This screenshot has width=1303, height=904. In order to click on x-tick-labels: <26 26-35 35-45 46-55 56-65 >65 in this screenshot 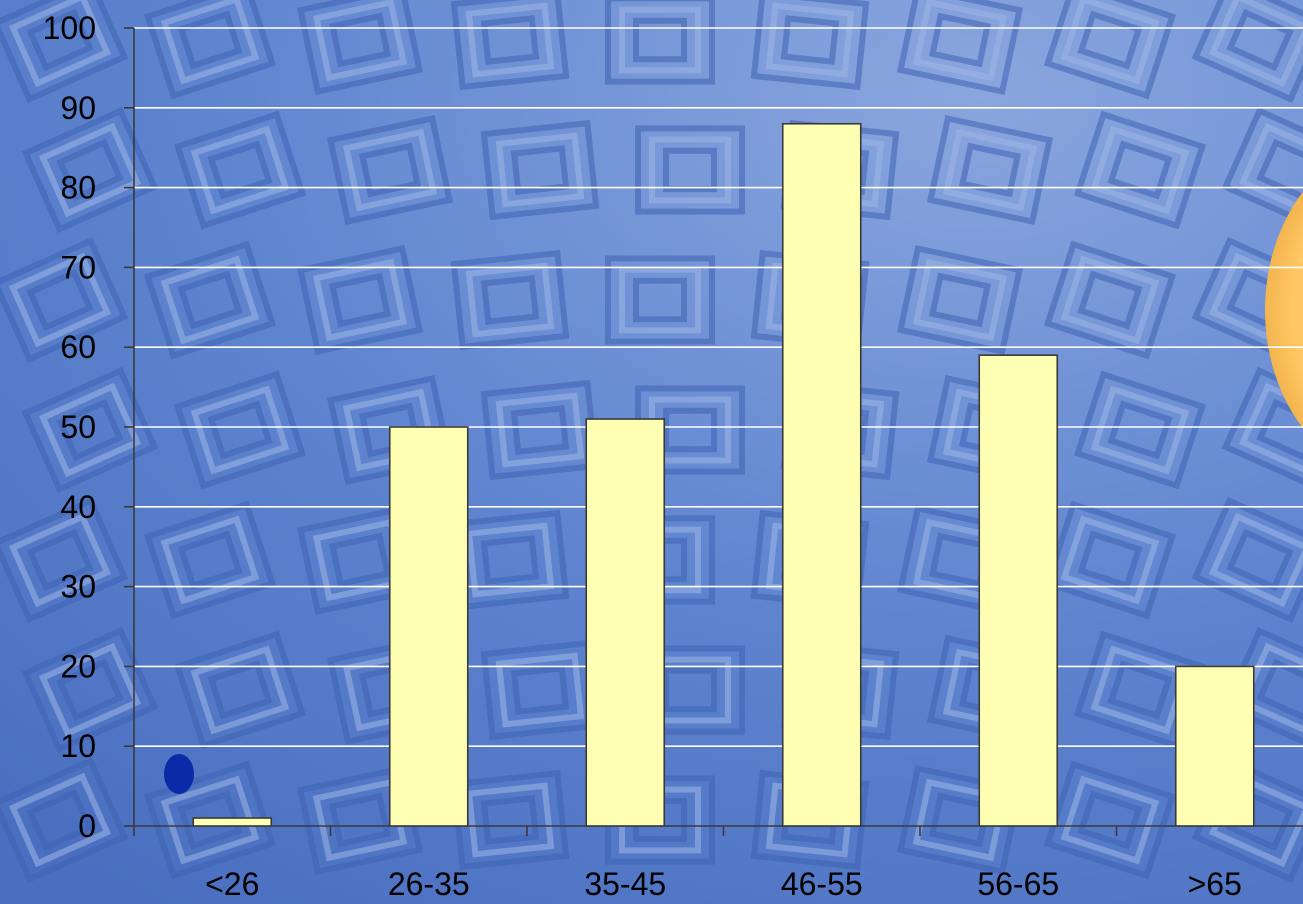, I will do `click(723, 884)`.